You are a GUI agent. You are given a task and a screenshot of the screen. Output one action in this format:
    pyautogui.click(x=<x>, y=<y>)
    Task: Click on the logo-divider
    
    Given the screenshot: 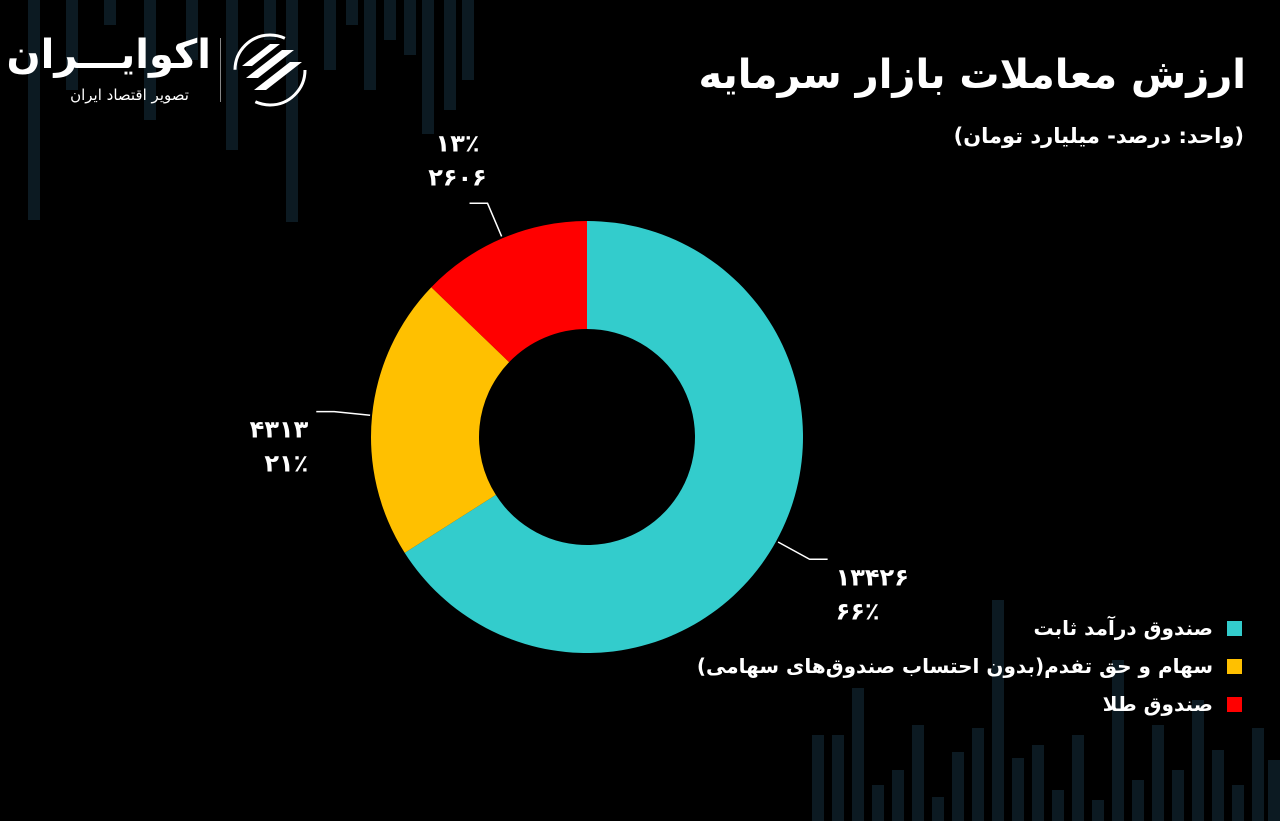 What is the action you would take?
    pyautogui.click(x=220, y=70)
    